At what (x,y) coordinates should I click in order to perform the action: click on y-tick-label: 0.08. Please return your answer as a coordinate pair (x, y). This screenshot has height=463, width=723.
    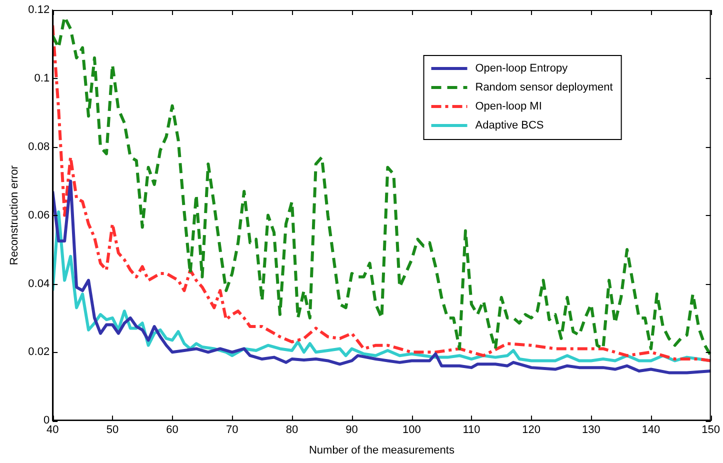
    Looking at the image, I should click on (39, 146).